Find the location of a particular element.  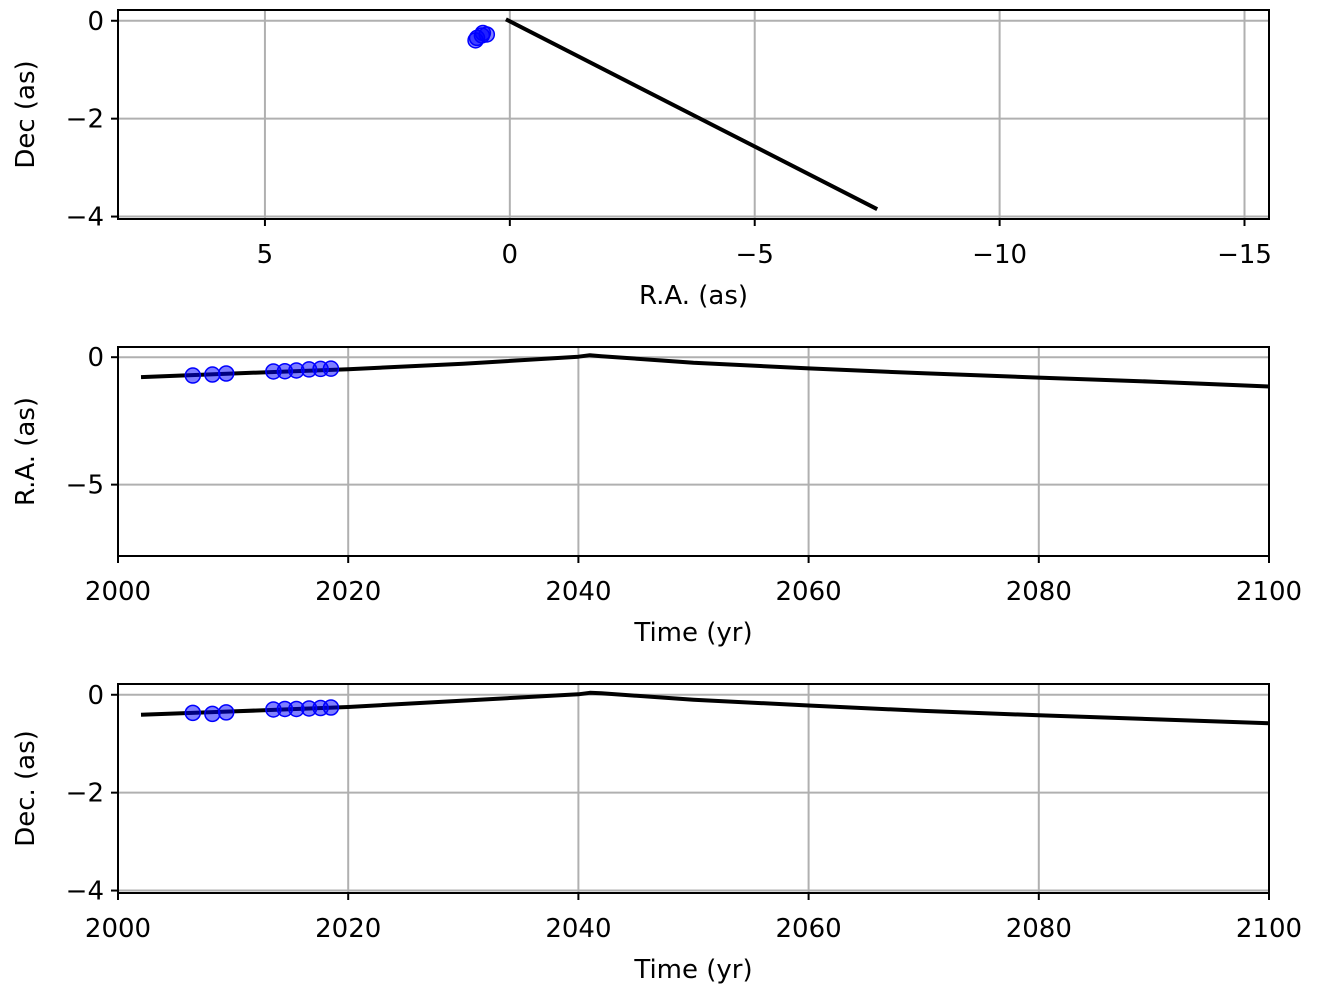

x-tick-label: −5 is located at coordinates (755, 255).